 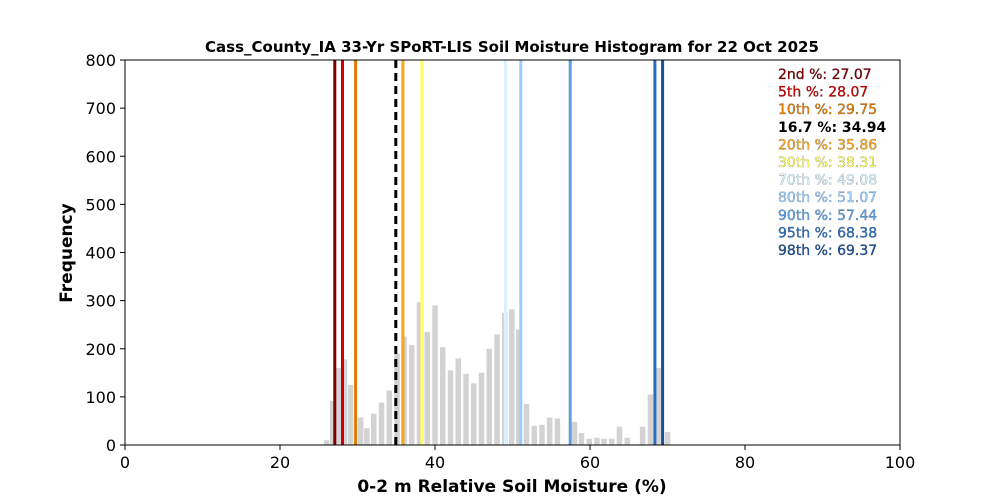 What do you see at coordinates (100, 60) in the screenshot?
I see `y-tick-label-8: 800` at bounding box center [100, 60].